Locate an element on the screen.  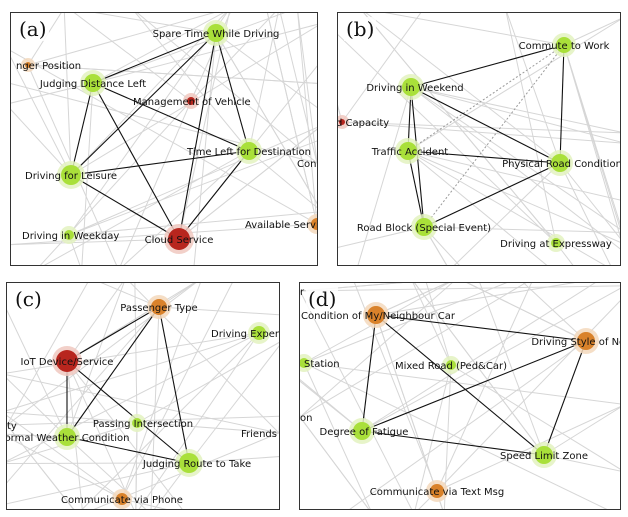
node-label: IoT Device/Service is located at coordinates (67, 362).